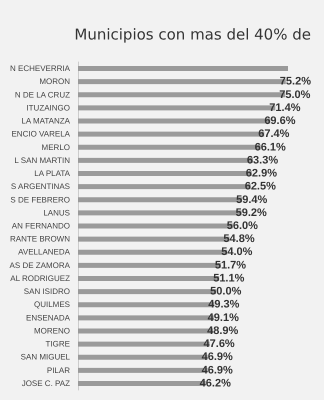 This screenshot has width=324, height=400. What do you see at coordinates (48, 107) in the screenshot?
I see `y-tick-label: ITUZAINGO` at bounding box center [48, 107].